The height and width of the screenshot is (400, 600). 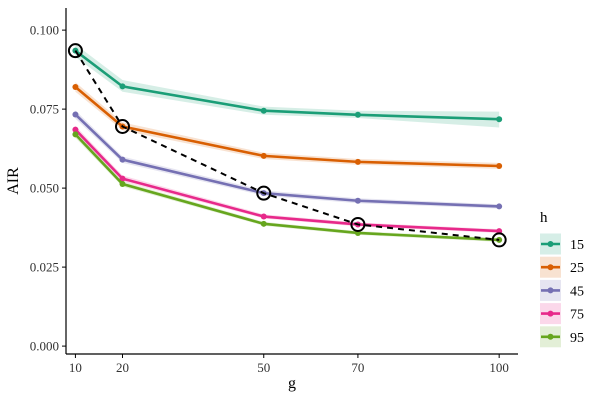 What do you see at coordinates (44, 346) in the screenshot?
I see `y-tick-label: 0.000` at bounding box center [44, 346].